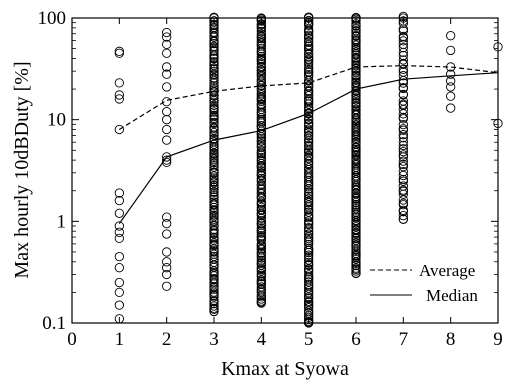  I want to click on x-tick-label: 2, so click(167, 339).